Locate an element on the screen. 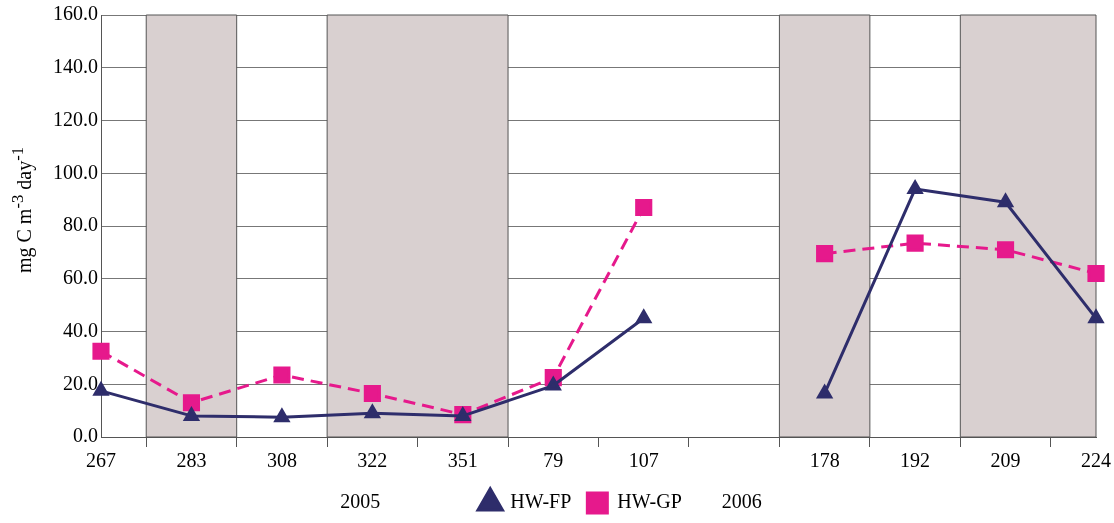 This screenshot has height=523, width=1114. x-tick-label: 322 is located at coordinates (372, 460).